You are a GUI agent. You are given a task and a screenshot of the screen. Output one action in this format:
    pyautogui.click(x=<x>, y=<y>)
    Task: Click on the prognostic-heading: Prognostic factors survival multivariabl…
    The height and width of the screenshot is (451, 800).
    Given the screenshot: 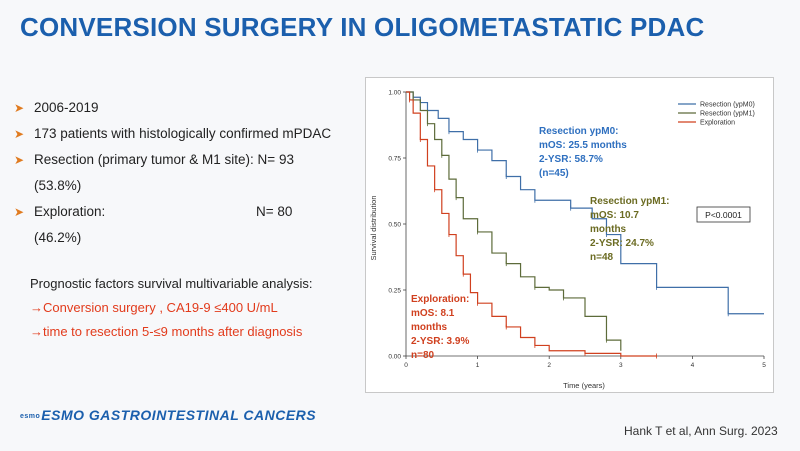 What is the action you would take?
    pyautogui.click(x=171, y=283)
    